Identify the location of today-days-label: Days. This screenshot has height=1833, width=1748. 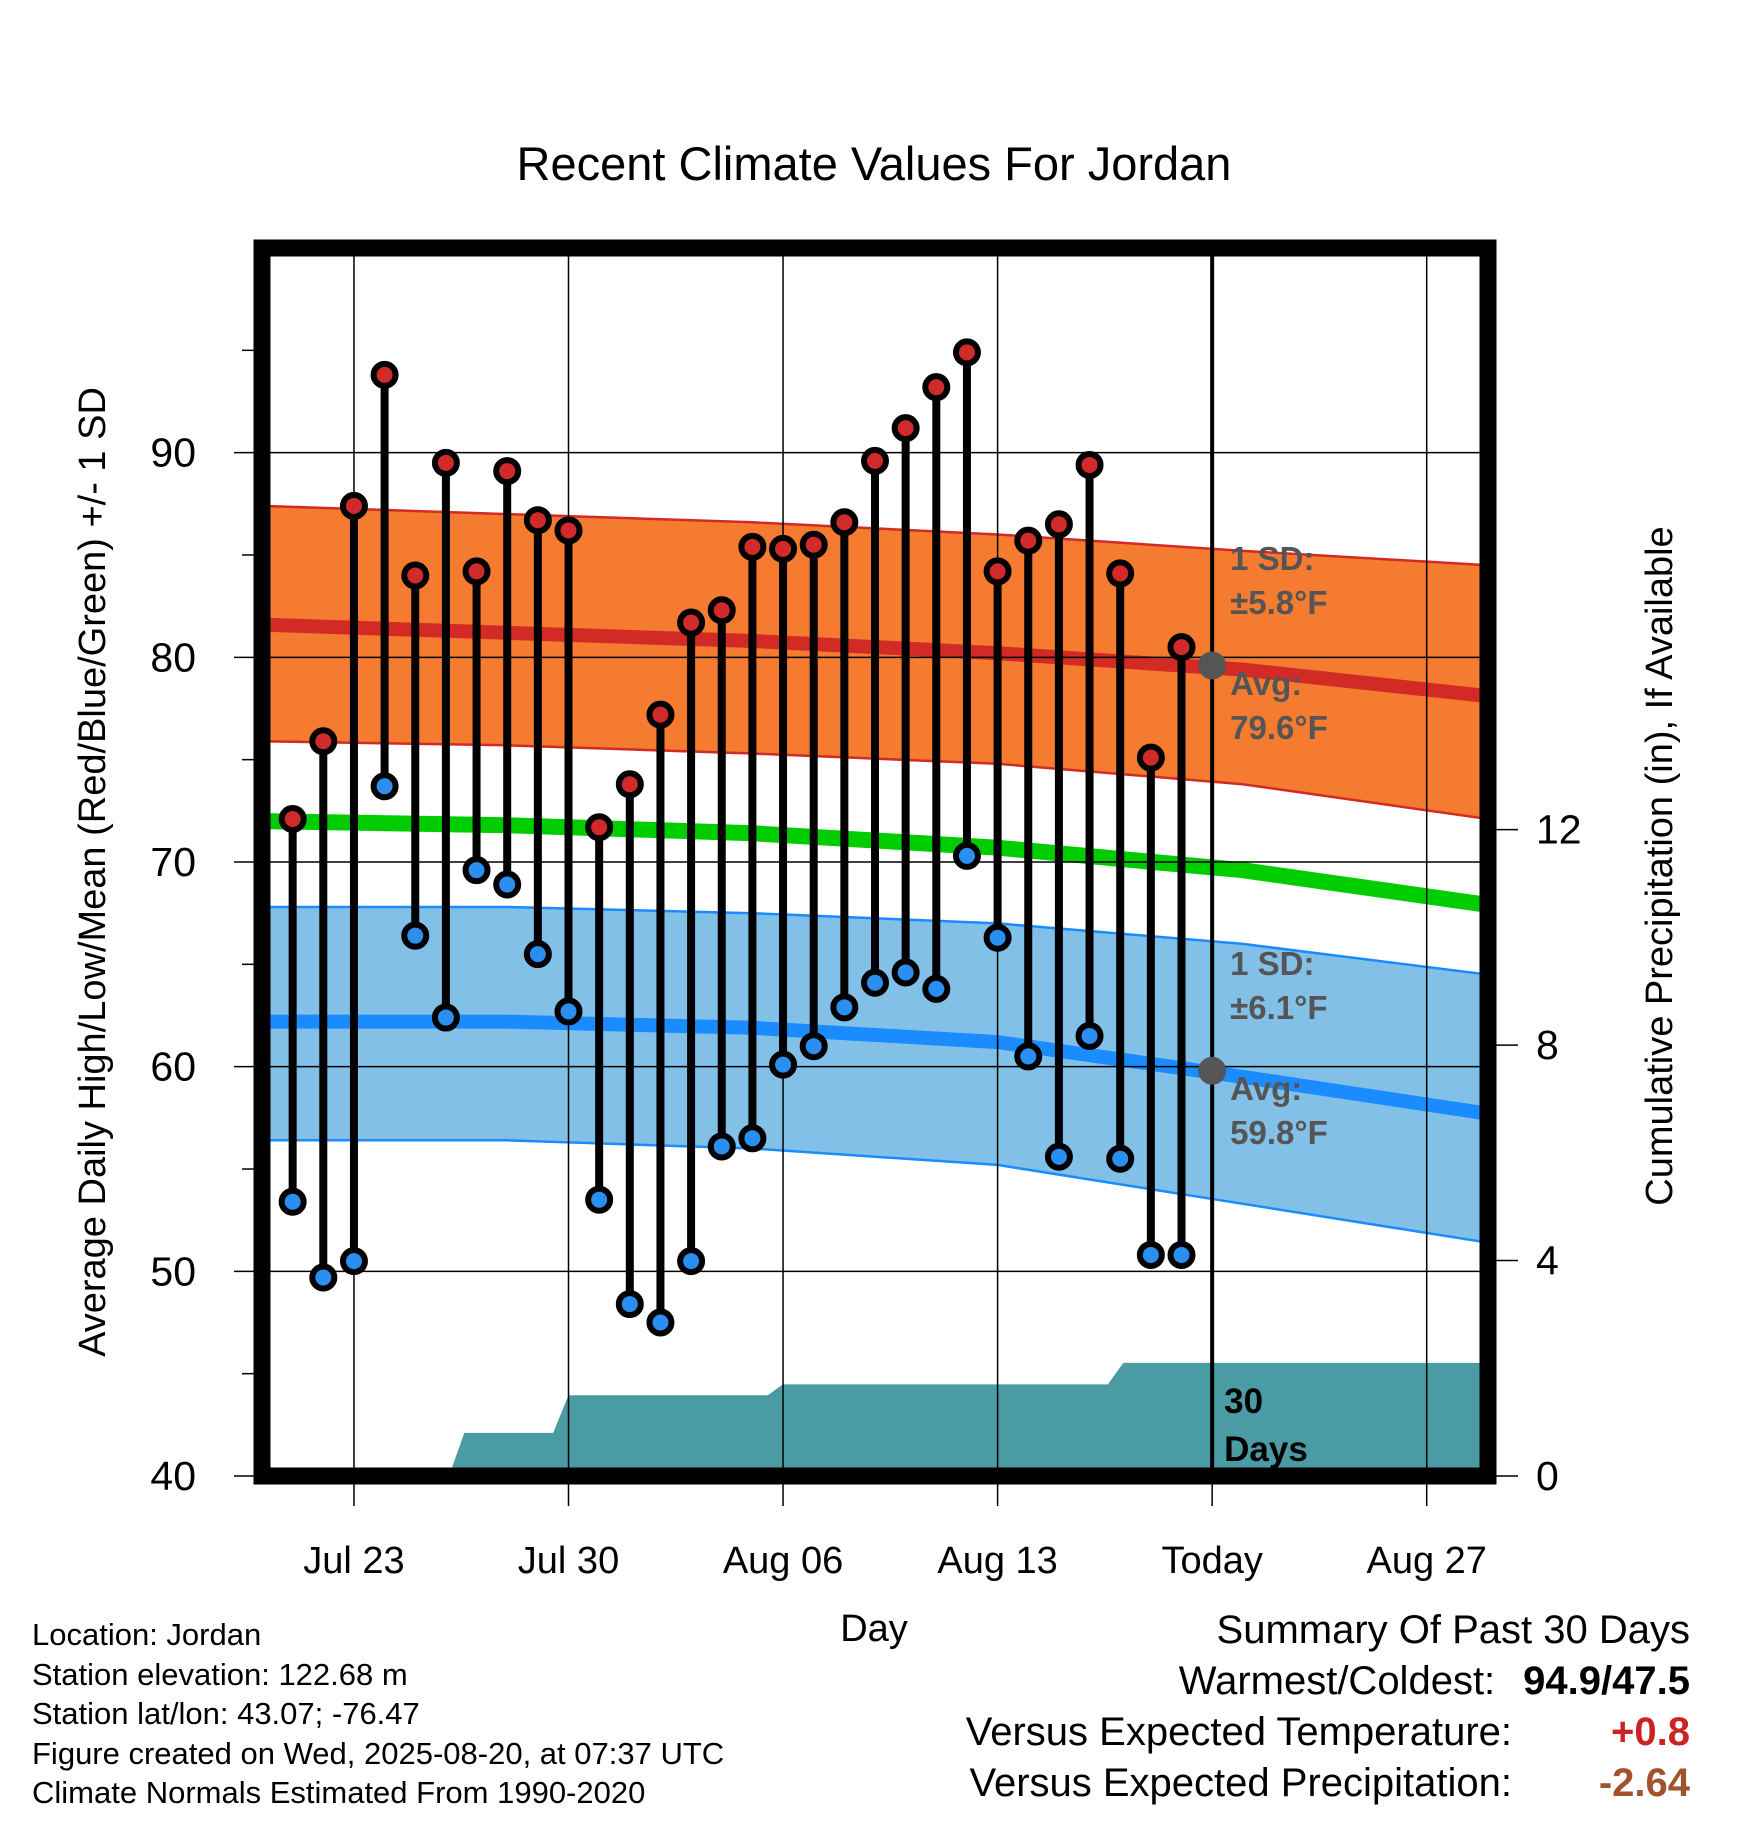
(1266, 1449).